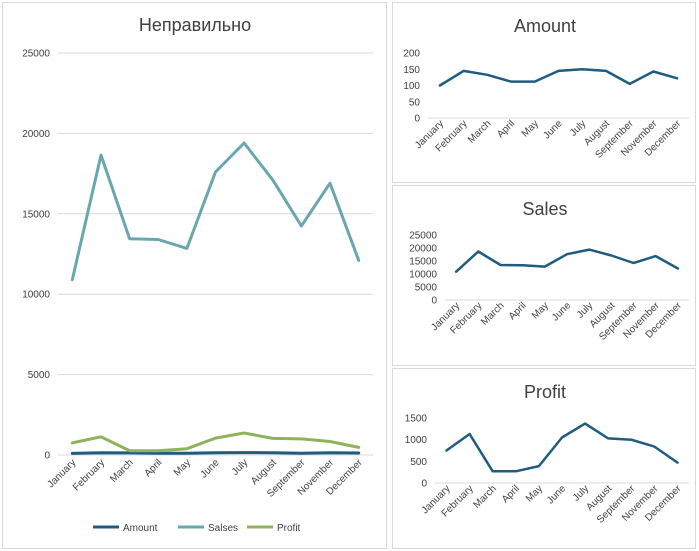  Describe the element at coordinates (418, 462) in the screenshot. I see `y-tick-label: 500` at that location.